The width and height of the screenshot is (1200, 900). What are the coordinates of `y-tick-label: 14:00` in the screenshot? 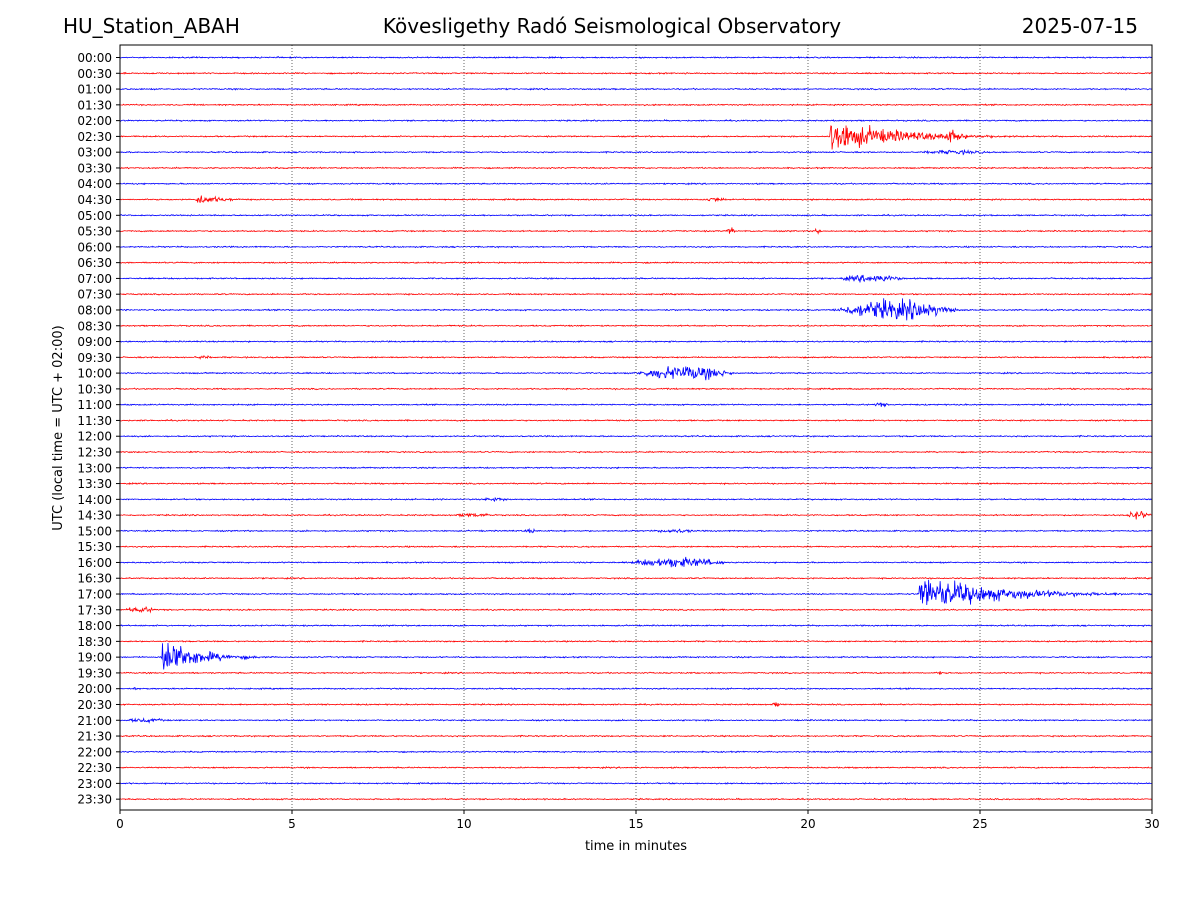 It's located at (94, 500).